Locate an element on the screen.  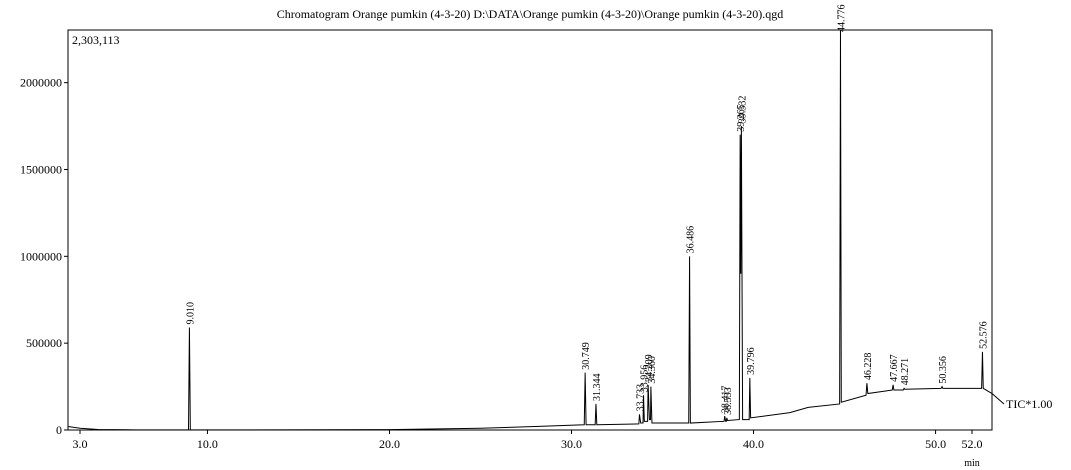
x-axis-label: min is located at coordinates (972, 463).